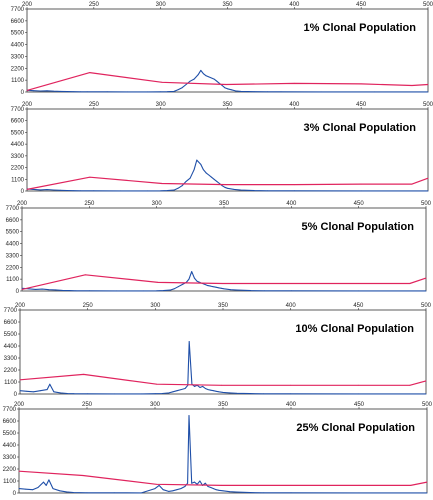 Image resolution: width=433 pixels, height=500 pixels. I want to click on x-tick-label: 300, so click(155, 306).